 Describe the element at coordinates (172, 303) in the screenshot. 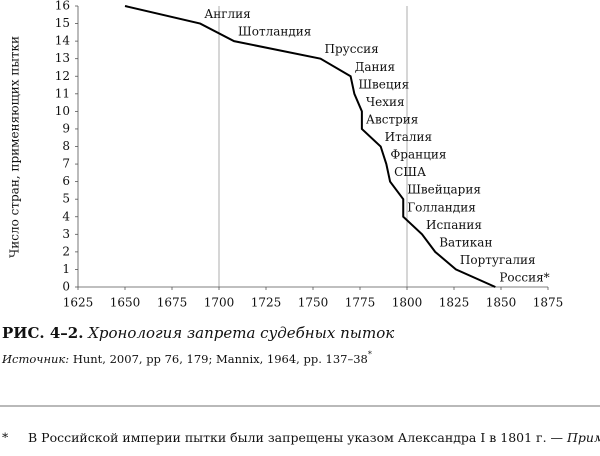

I see `x-tick-label: 1675` at that location.